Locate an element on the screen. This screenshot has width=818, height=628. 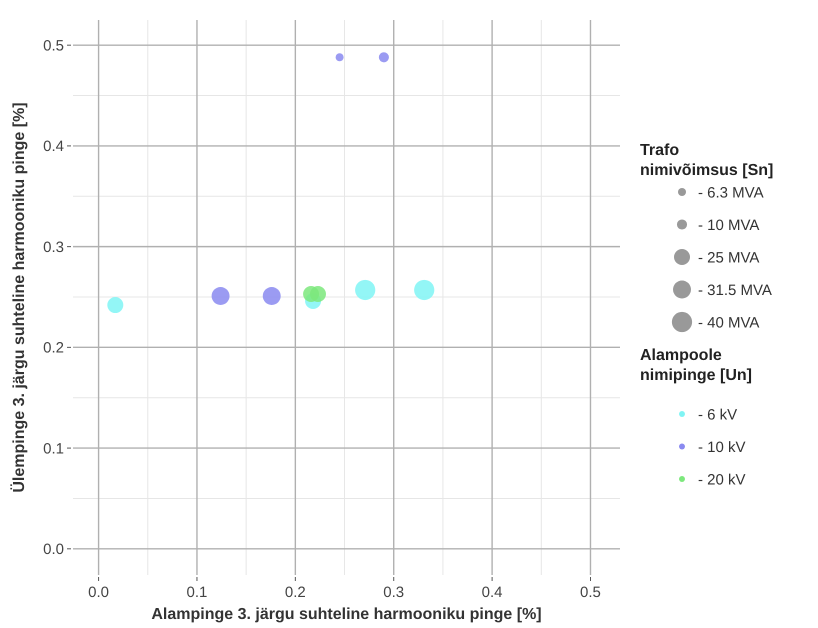
text: Trafo nimivõimsus [Sn] is located at coordinates (707, 160).